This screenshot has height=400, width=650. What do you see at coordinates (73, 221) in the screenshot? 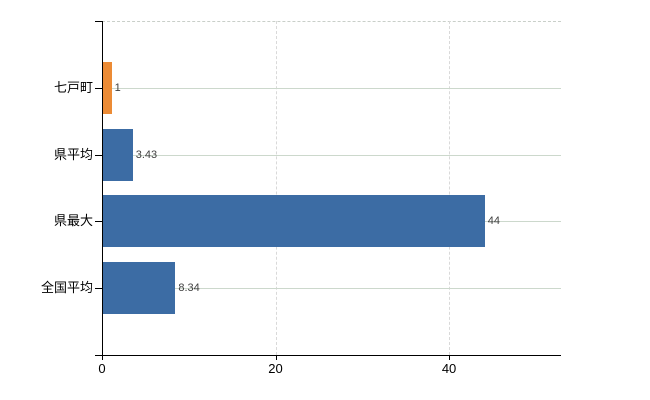
I see `category-label: 県最大` at bounding box center [73, 221].